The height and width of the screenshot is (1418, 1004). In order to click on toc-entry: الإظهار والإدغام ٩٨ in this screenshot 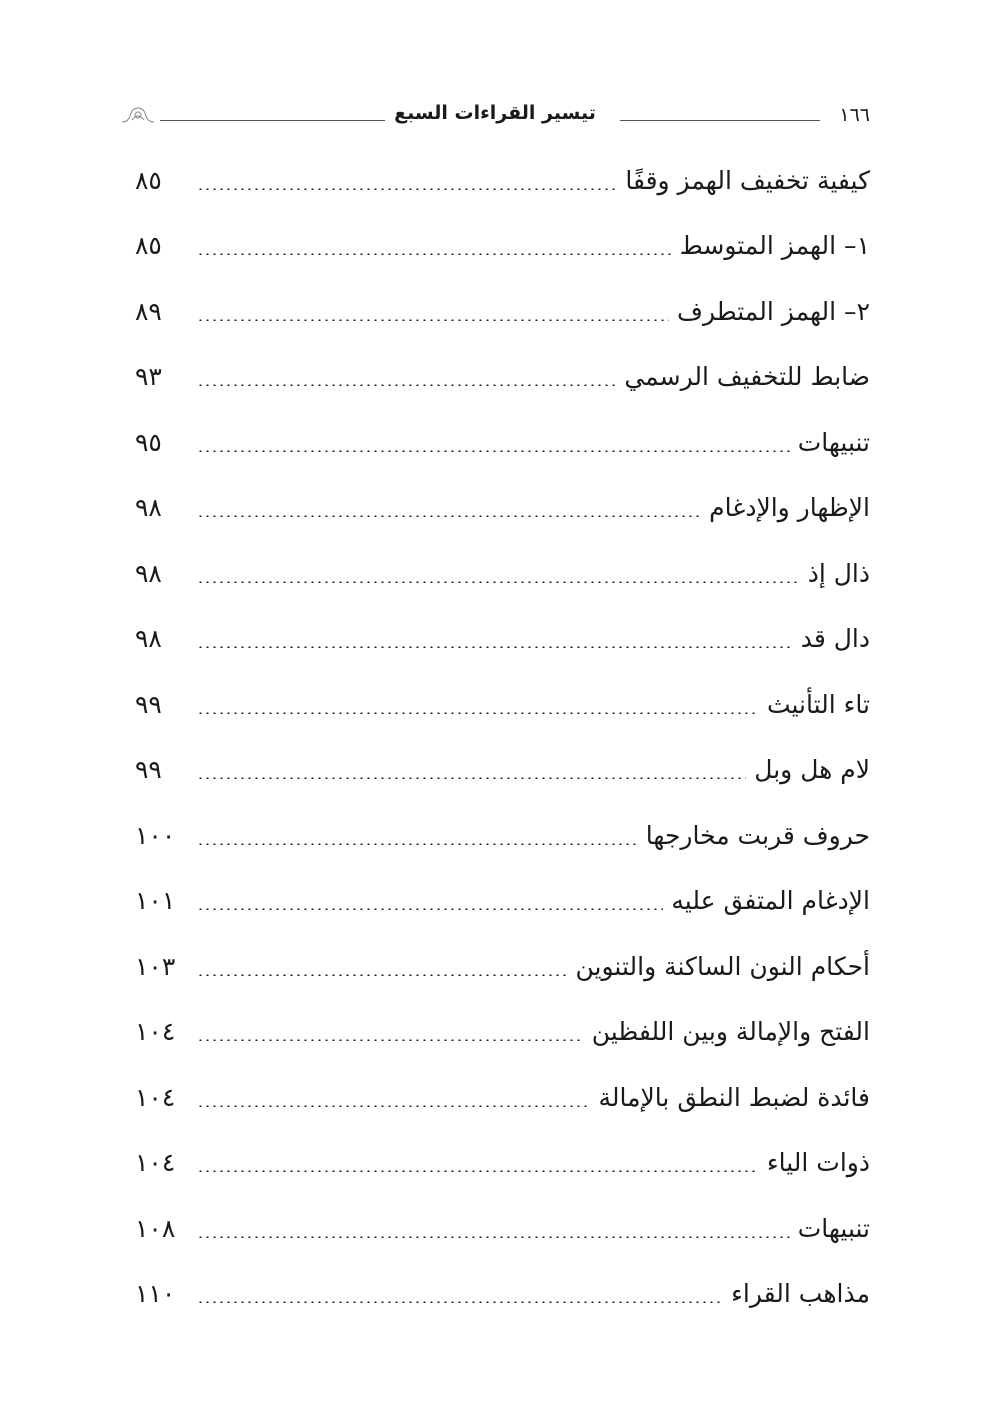, I will do `click(502, 501)`.